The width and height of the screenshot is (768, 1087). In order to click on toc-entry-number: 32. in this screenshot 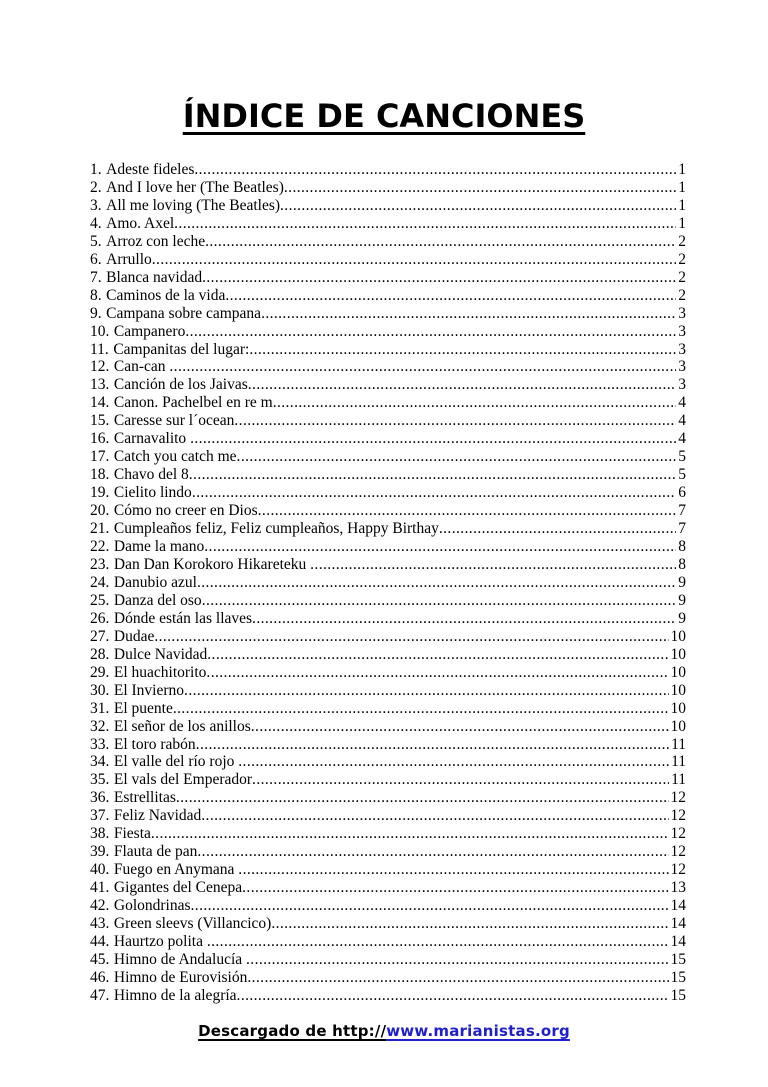, I will do `click(100, 726)`.